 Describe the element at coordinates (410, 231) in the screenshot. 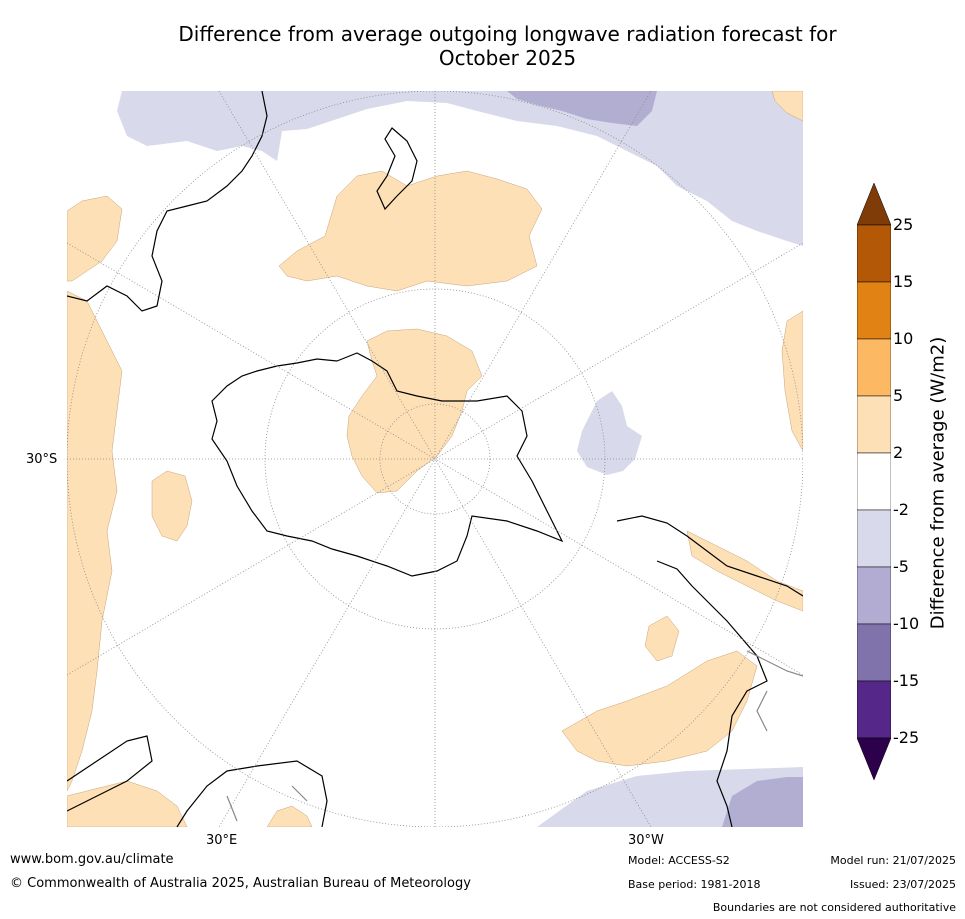

I see `positive-anomaly-pacific` at that location.